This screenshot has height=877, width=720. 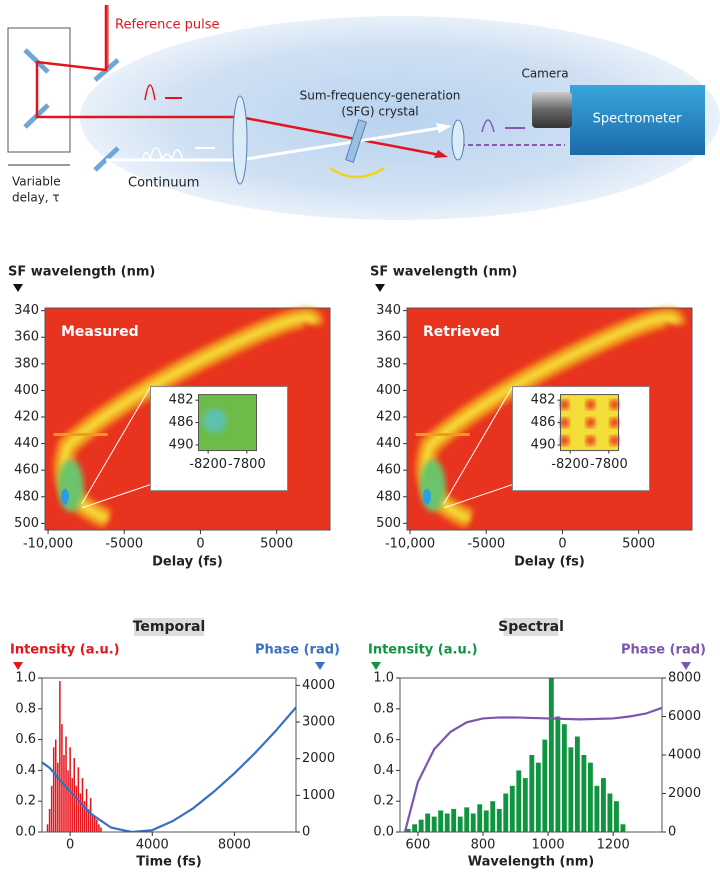 What do you see at coordinates (26, 523) in the screenshot?
I see `y-tick-label: 500` at bounding box center [26, 523].